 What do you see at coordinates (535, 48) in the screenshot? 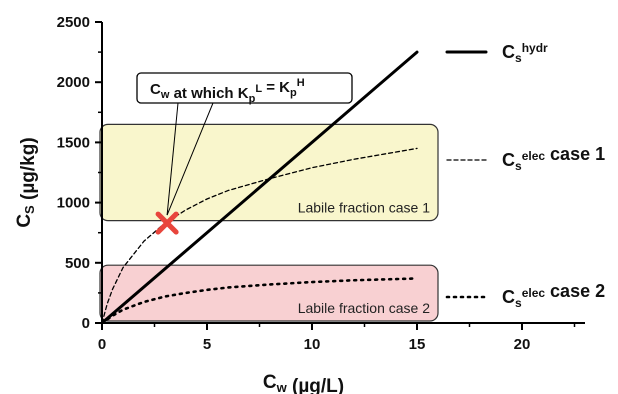
I see `text-sup: hydr` at bounding box center [535, 48].